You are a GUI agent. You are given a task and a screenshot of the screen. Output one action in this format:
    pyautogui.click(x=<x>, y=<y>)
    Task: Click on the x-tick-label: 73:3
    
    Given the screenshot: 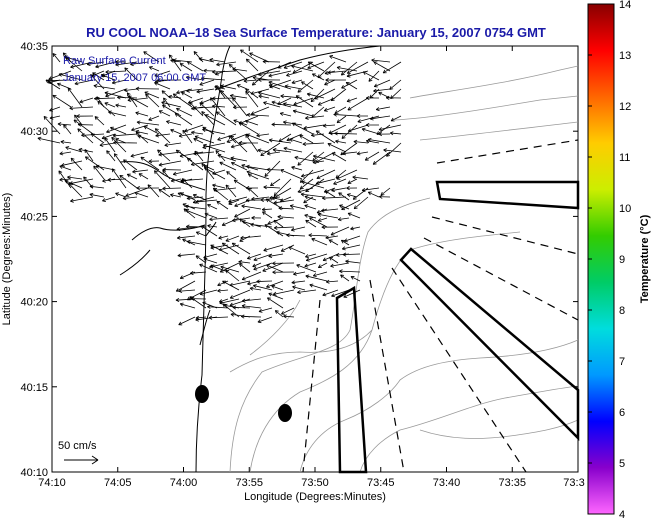 What is the action you would take?
    pyautogui.click(x=573, y=483)
    